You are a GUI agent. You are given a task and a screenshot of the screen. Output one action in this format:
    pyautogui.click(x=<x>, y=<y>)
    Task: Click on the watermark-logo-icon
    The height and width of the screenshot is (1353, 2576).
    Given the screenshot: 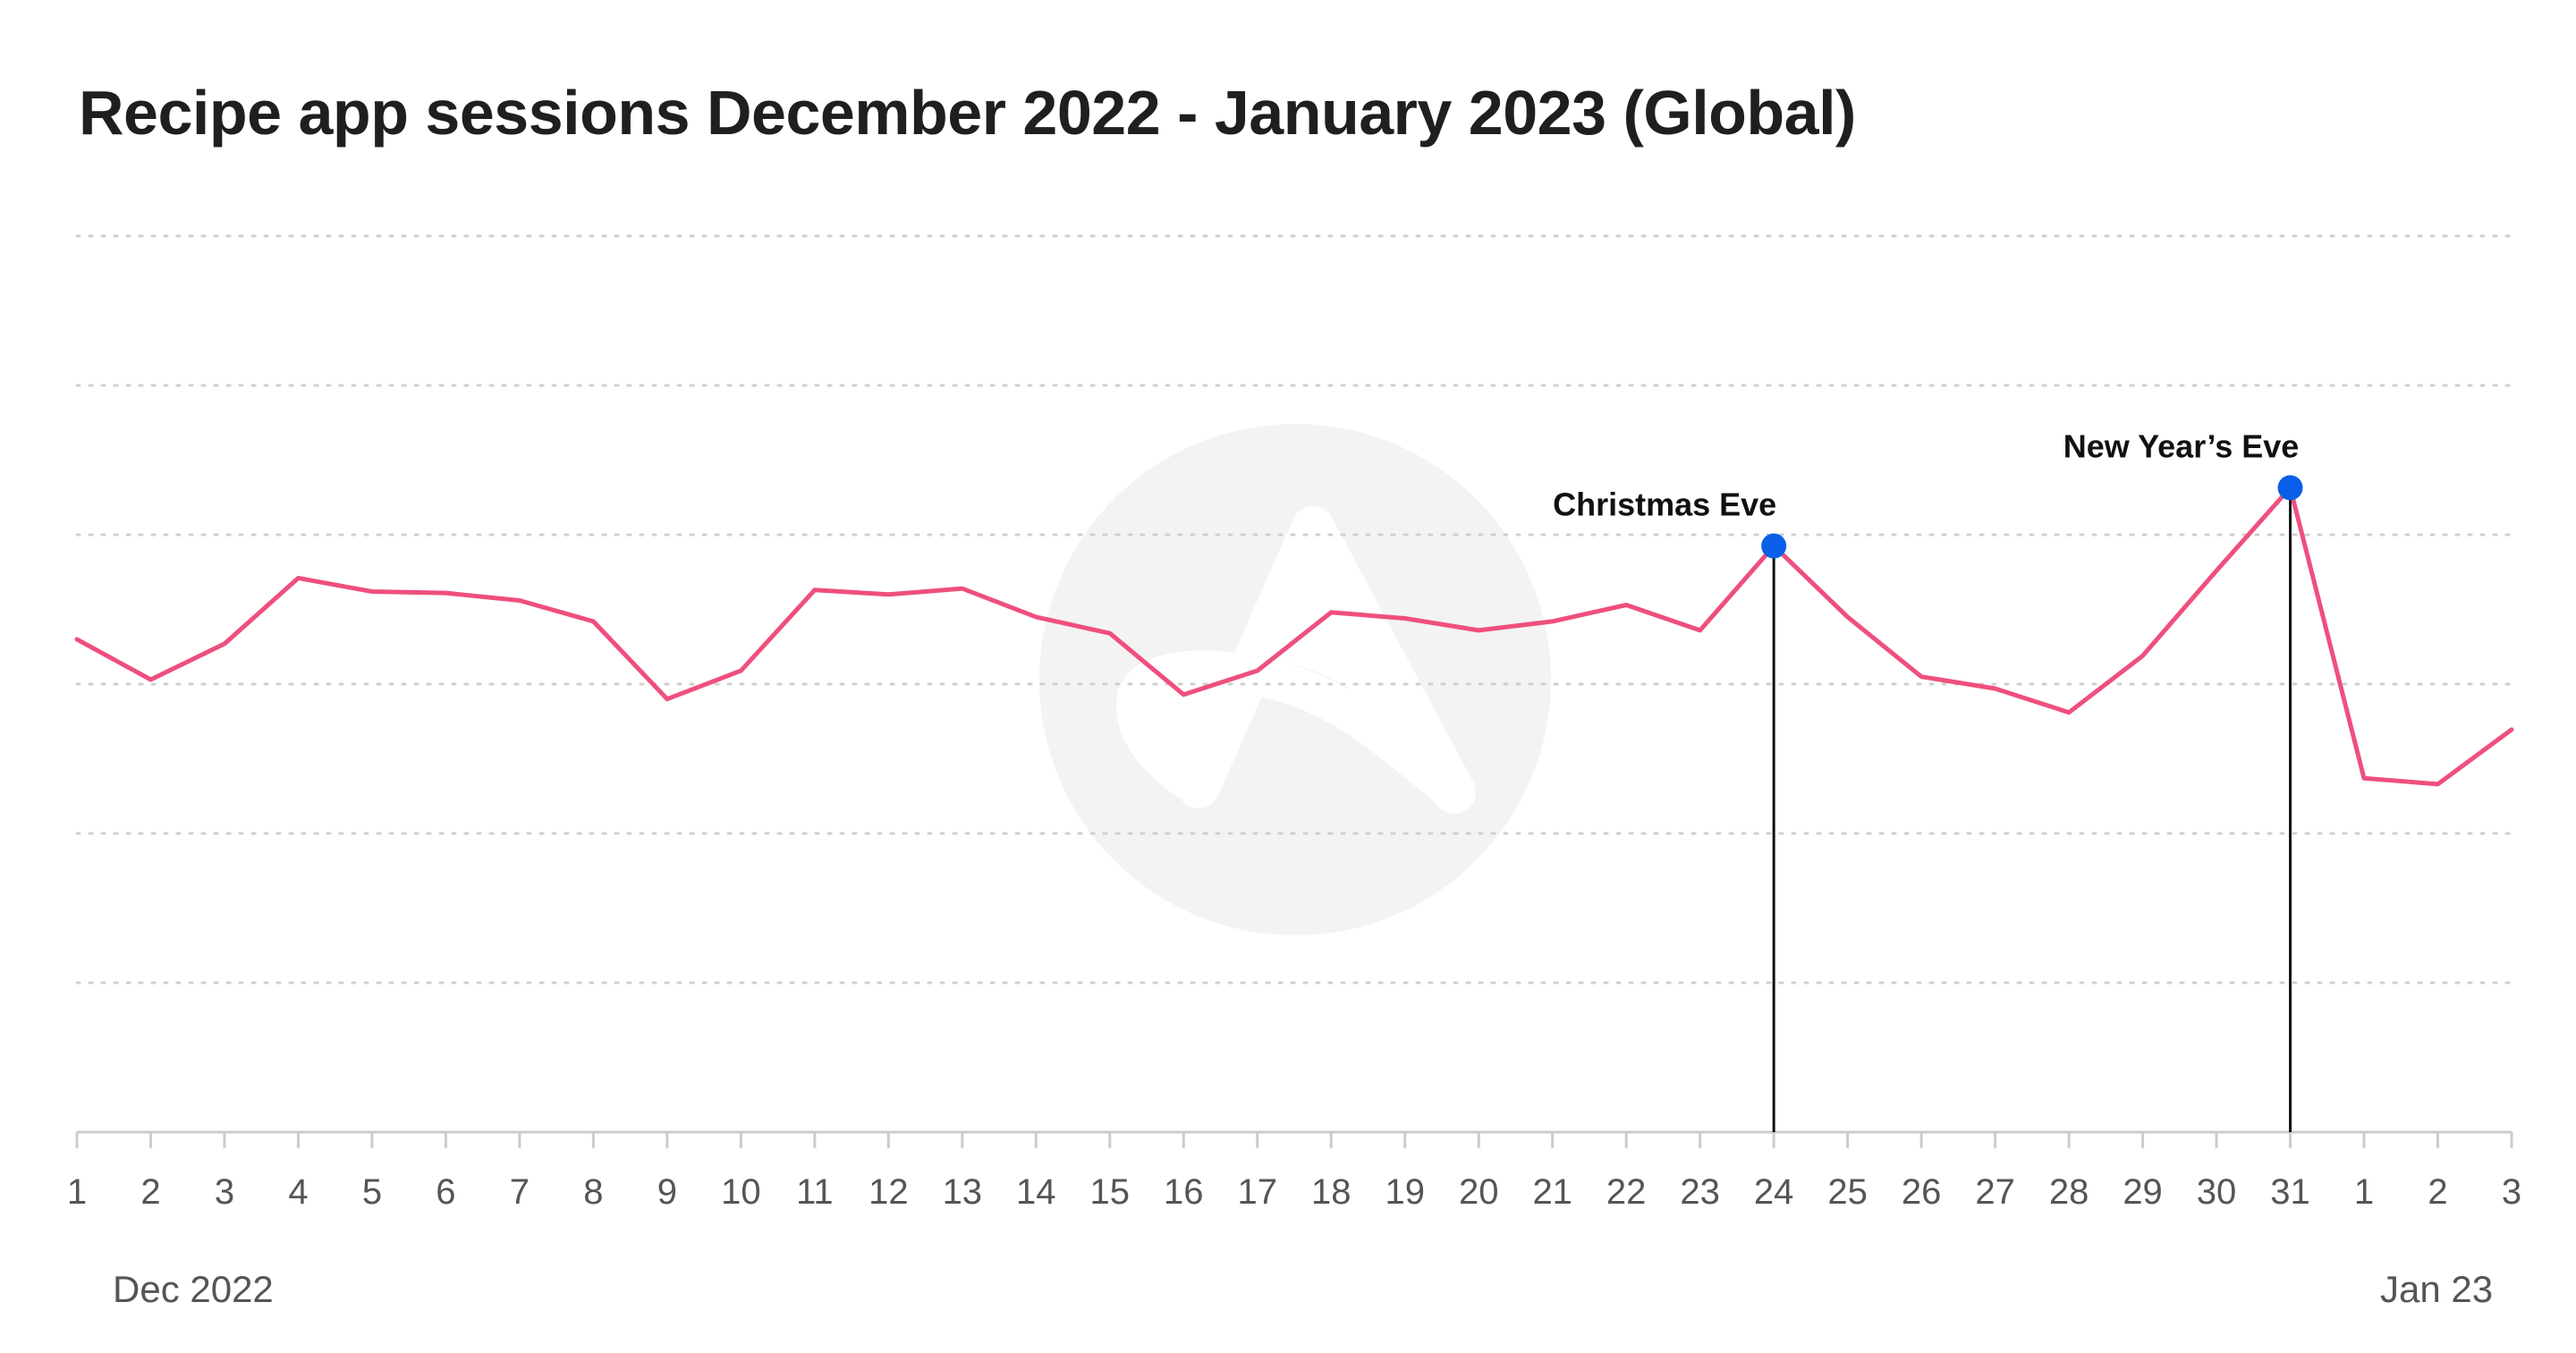 What is the action you would take?
    pyautogui.click(x=1295, y=679)
    